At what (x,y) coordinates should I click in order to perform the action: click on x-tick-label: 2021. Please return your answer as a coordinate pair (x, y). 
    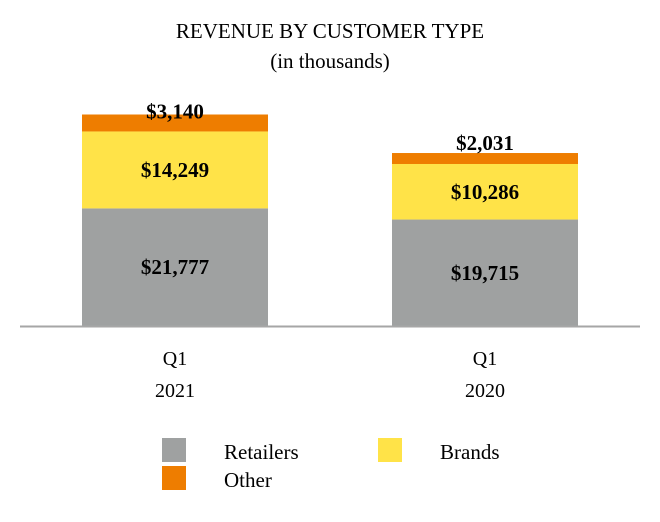
    Looking at the image, I should click on (175, 391).